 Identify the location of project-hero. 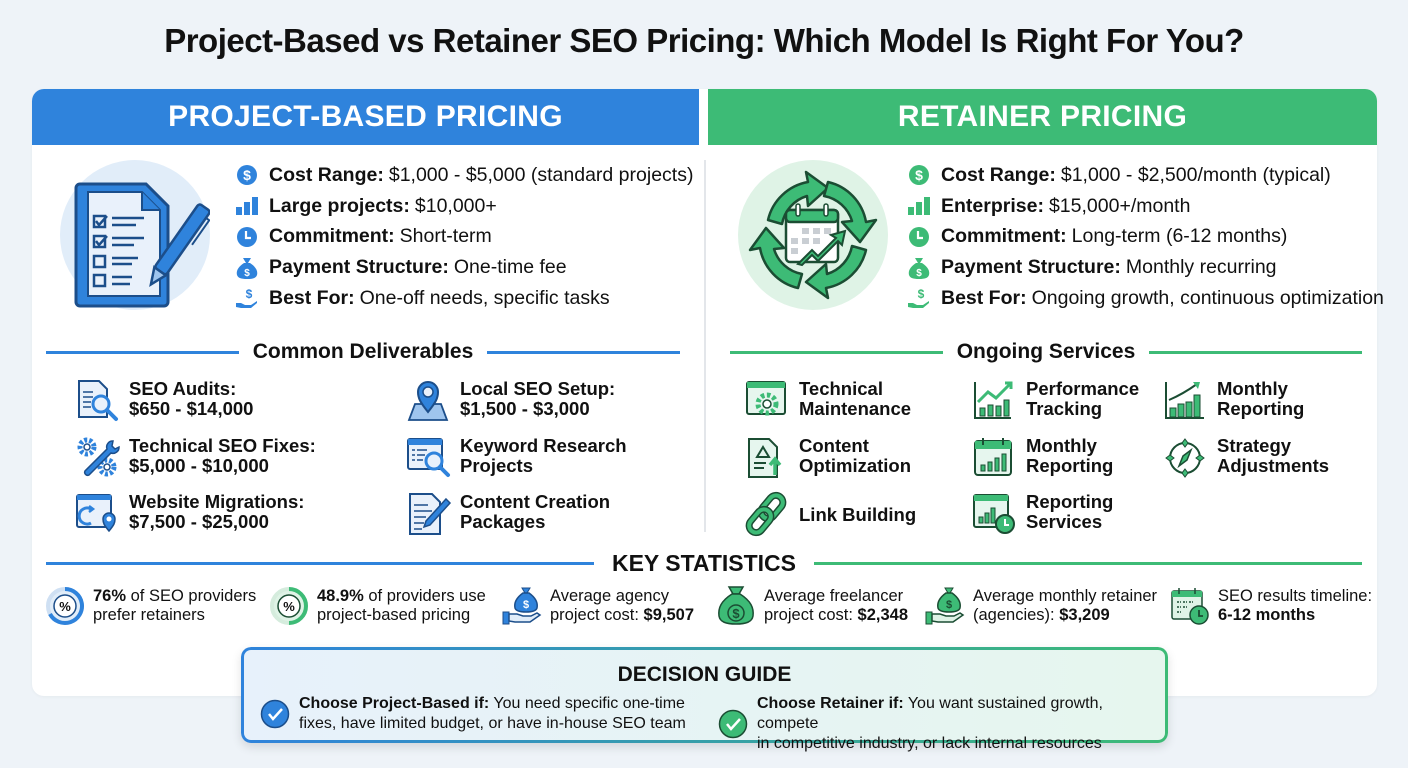
(135, 235).